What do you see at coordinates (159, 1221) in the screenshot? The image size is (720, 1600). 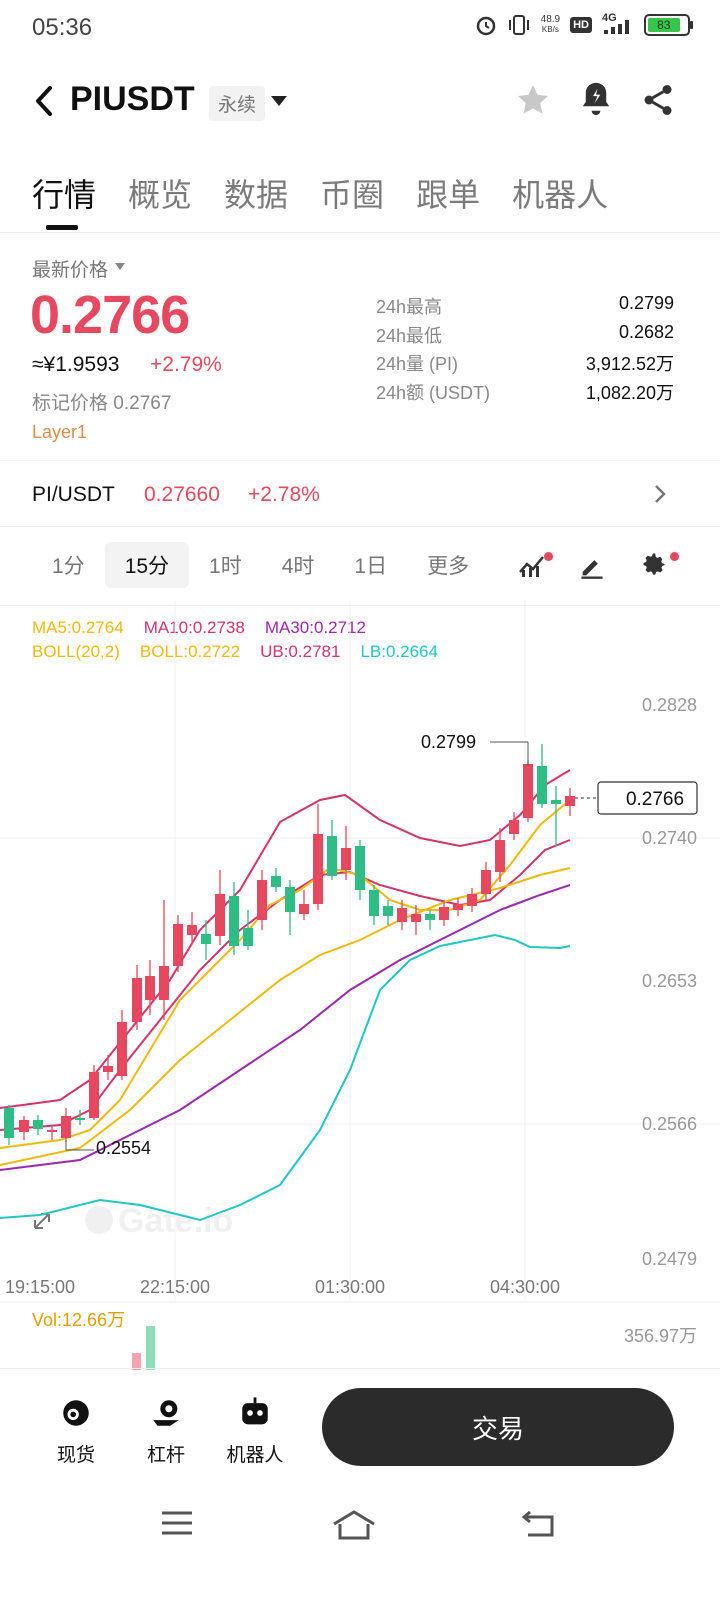 I see `watermark: Gate.io` at bounding box center [159, 1221].